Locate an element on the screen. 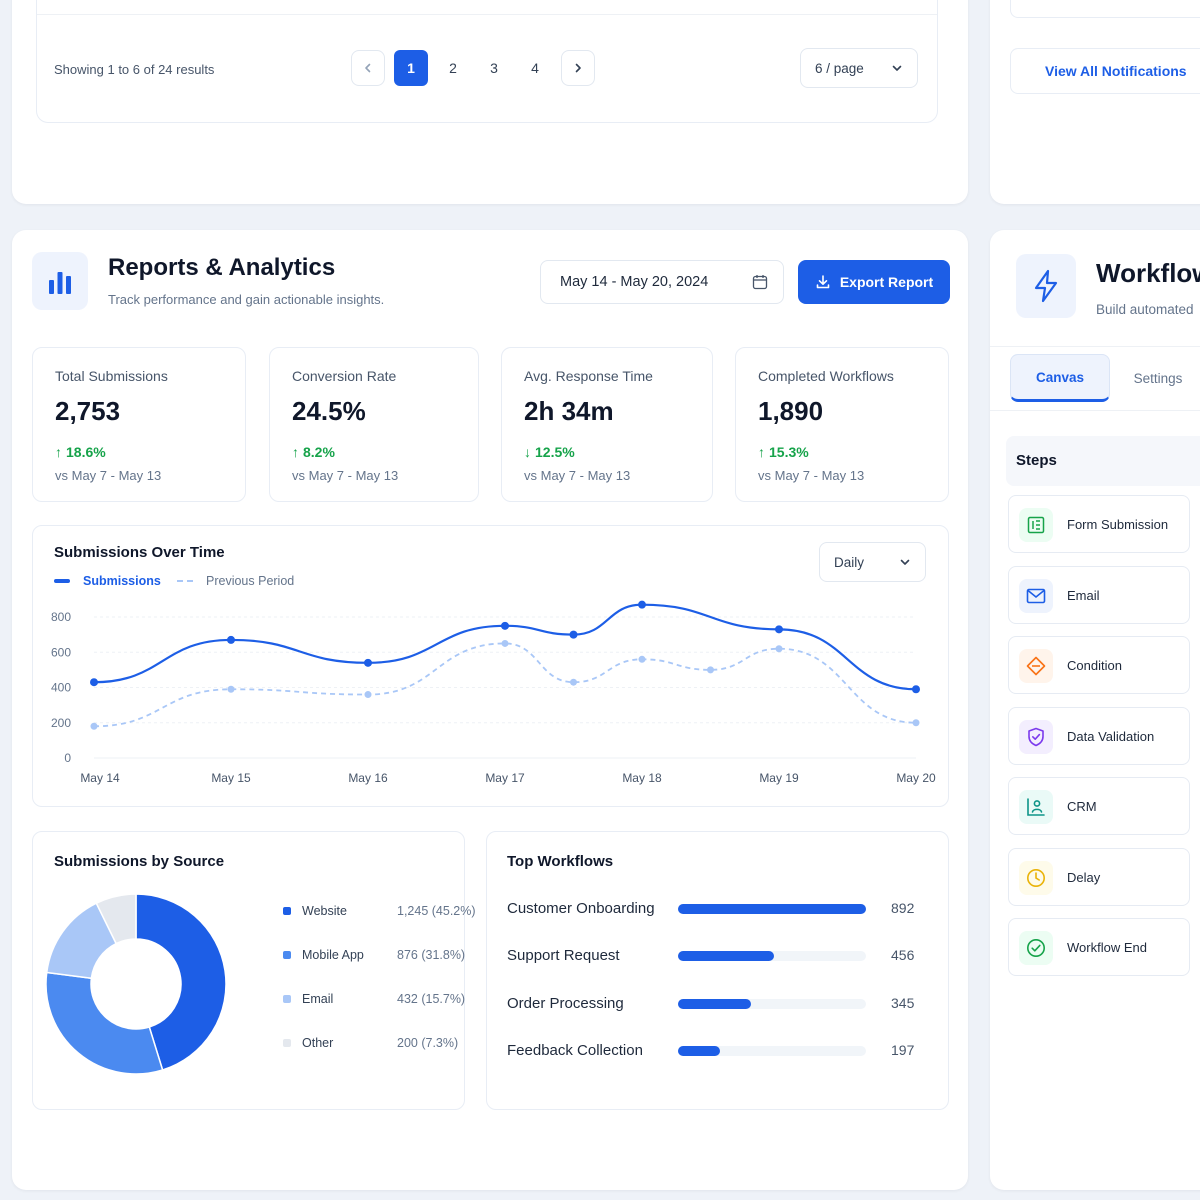  kpi-compare: vs May 7 - May 13 is located at coordinates (811, 475).